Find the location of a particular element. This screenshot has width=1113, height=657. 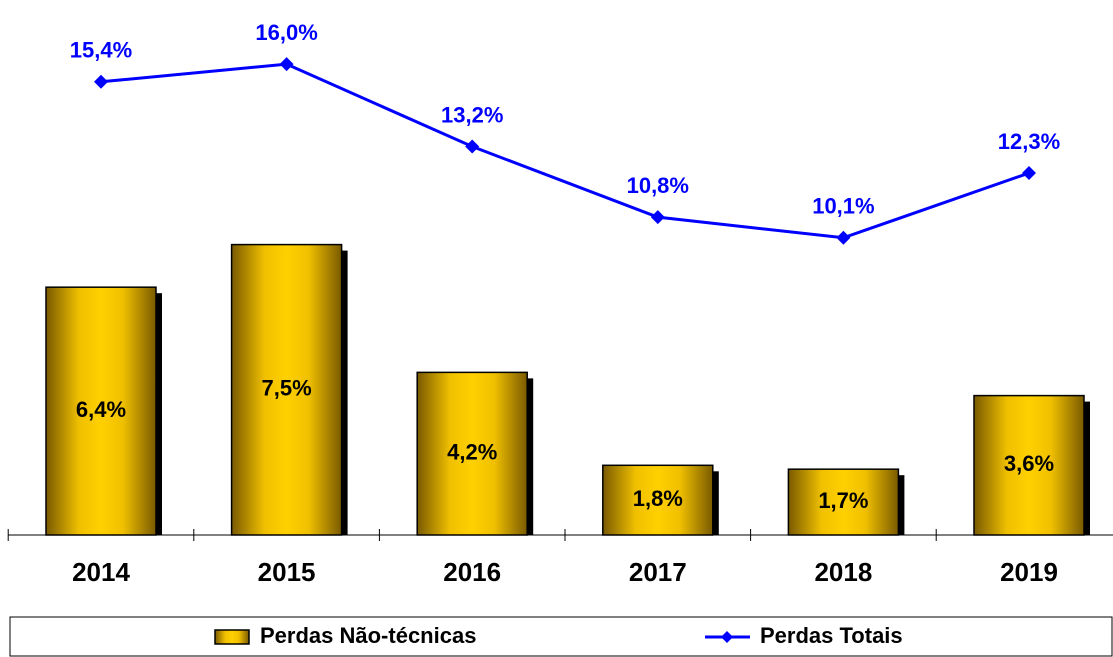

x-tick-label: 2018 is located at coordinates (843, 572).